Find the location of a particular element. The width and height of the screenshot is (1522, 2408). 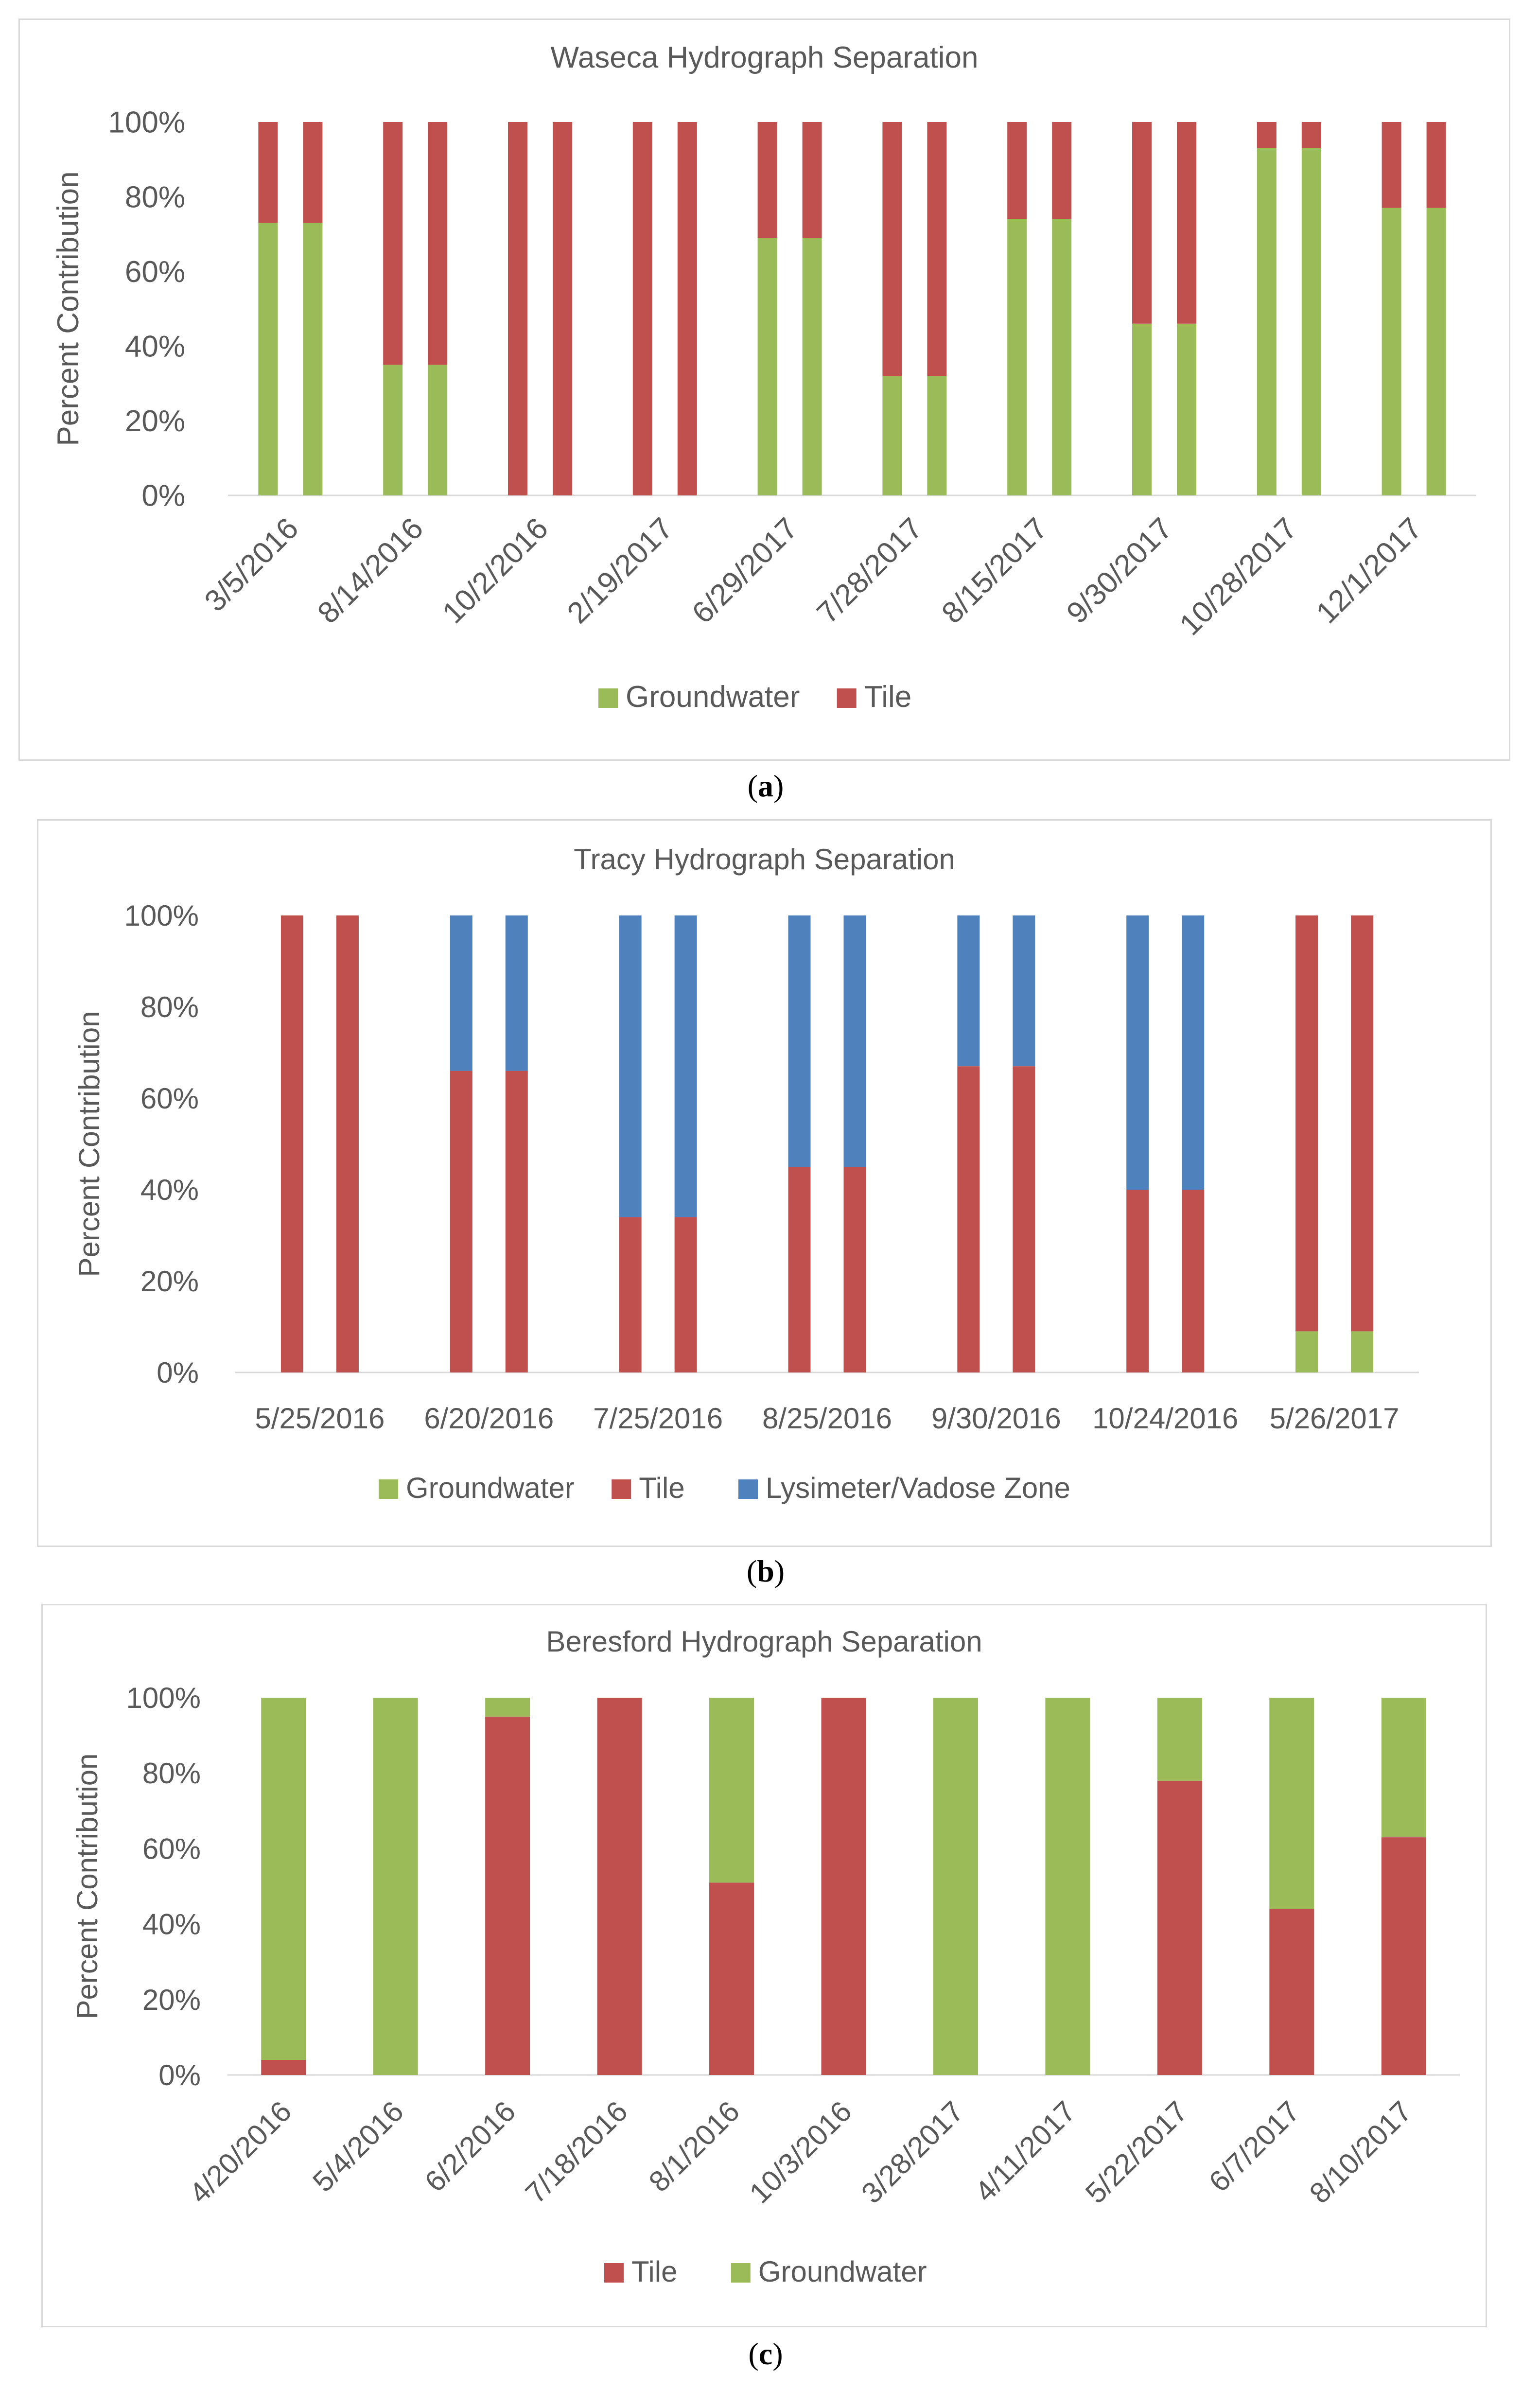

x-tick-label: 3/5/2016 is located at coordinates (252, 564).